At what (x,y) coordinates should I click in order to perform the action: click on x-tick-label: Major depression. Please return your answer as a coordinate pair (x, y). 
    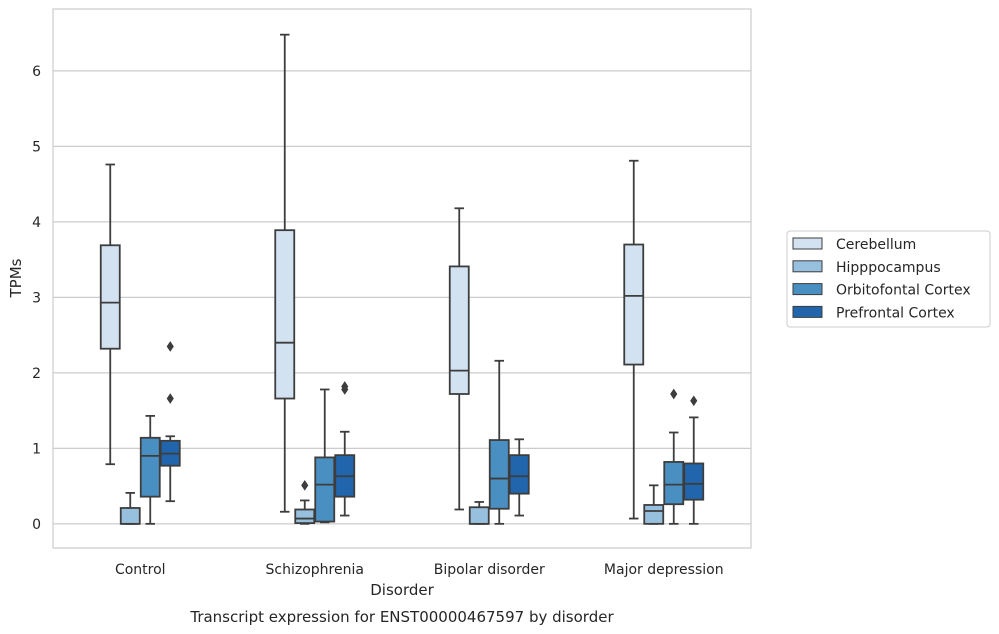
    Looking at the image, I should click on (664, 570).